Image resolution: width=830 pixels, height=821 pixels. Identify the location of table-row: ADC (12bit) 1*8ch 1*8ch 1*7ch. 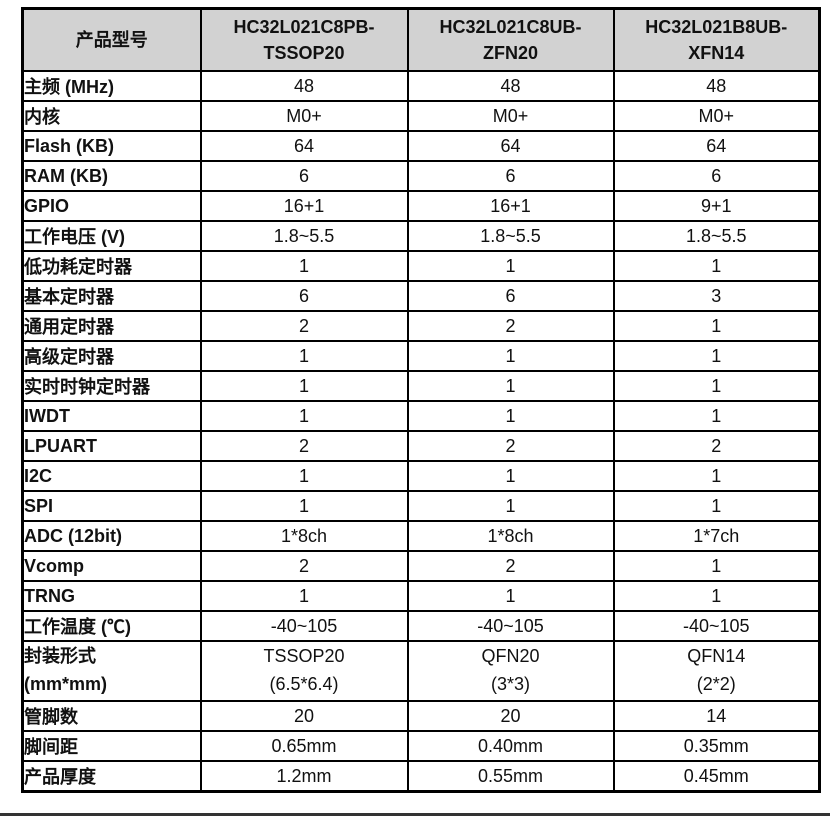
(421, 536).